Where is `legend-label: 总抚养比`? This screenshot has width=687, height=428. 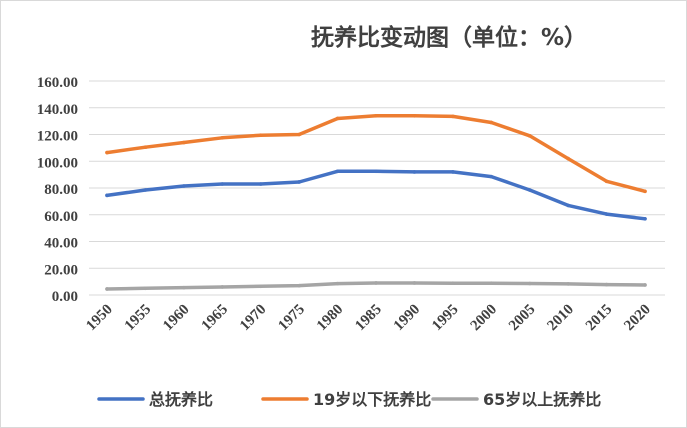 legend-label: 总抚养比 is located at coordinates (181, 399).